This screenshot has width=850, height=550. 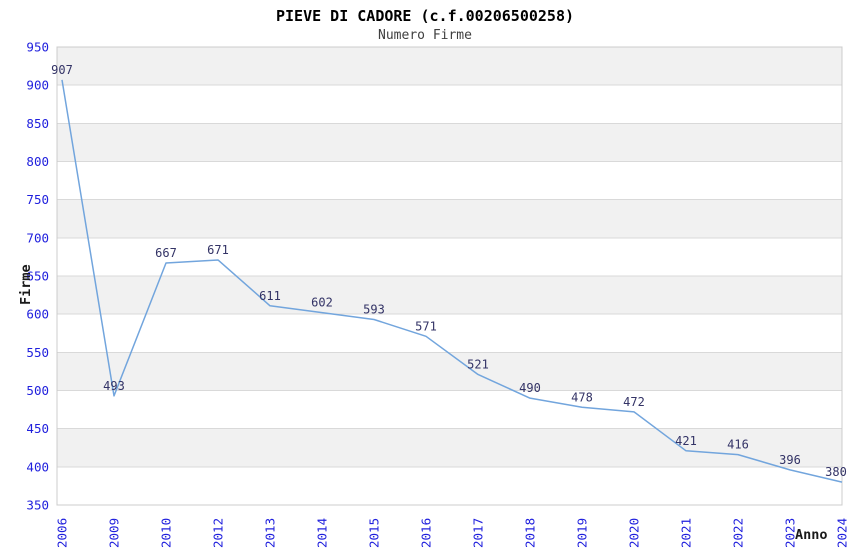 What do you see at coordinates (37, 237) in the screenshot?
I see `y-tick-label: 700` at bounding box center [37, 237].